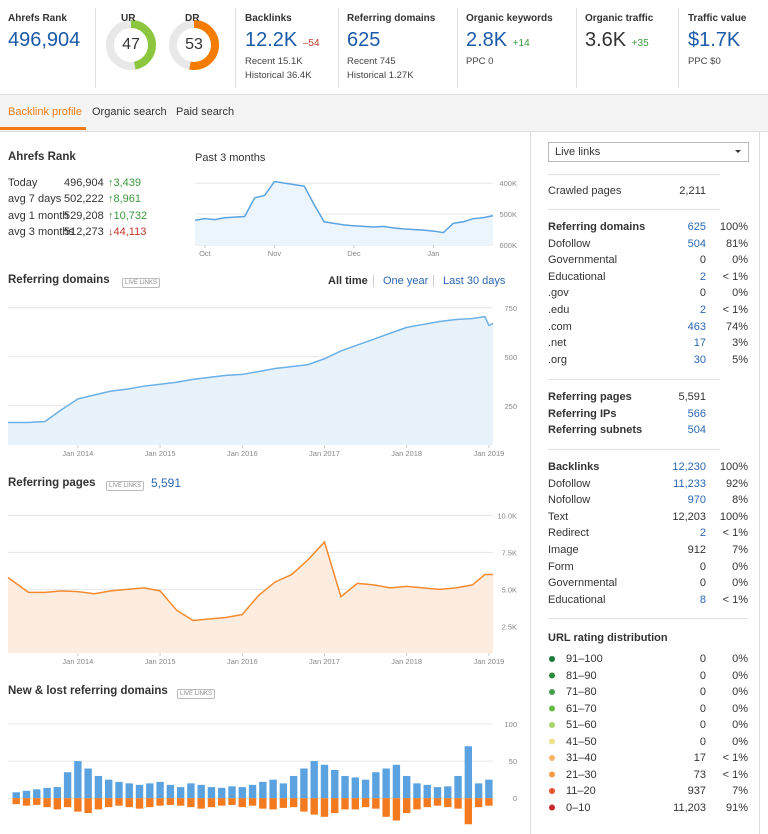 This screenshot has height=834, width=768. Describe the element at coordinates (563, 550) in the screenshot. I see `stat-label: Image` at that location.